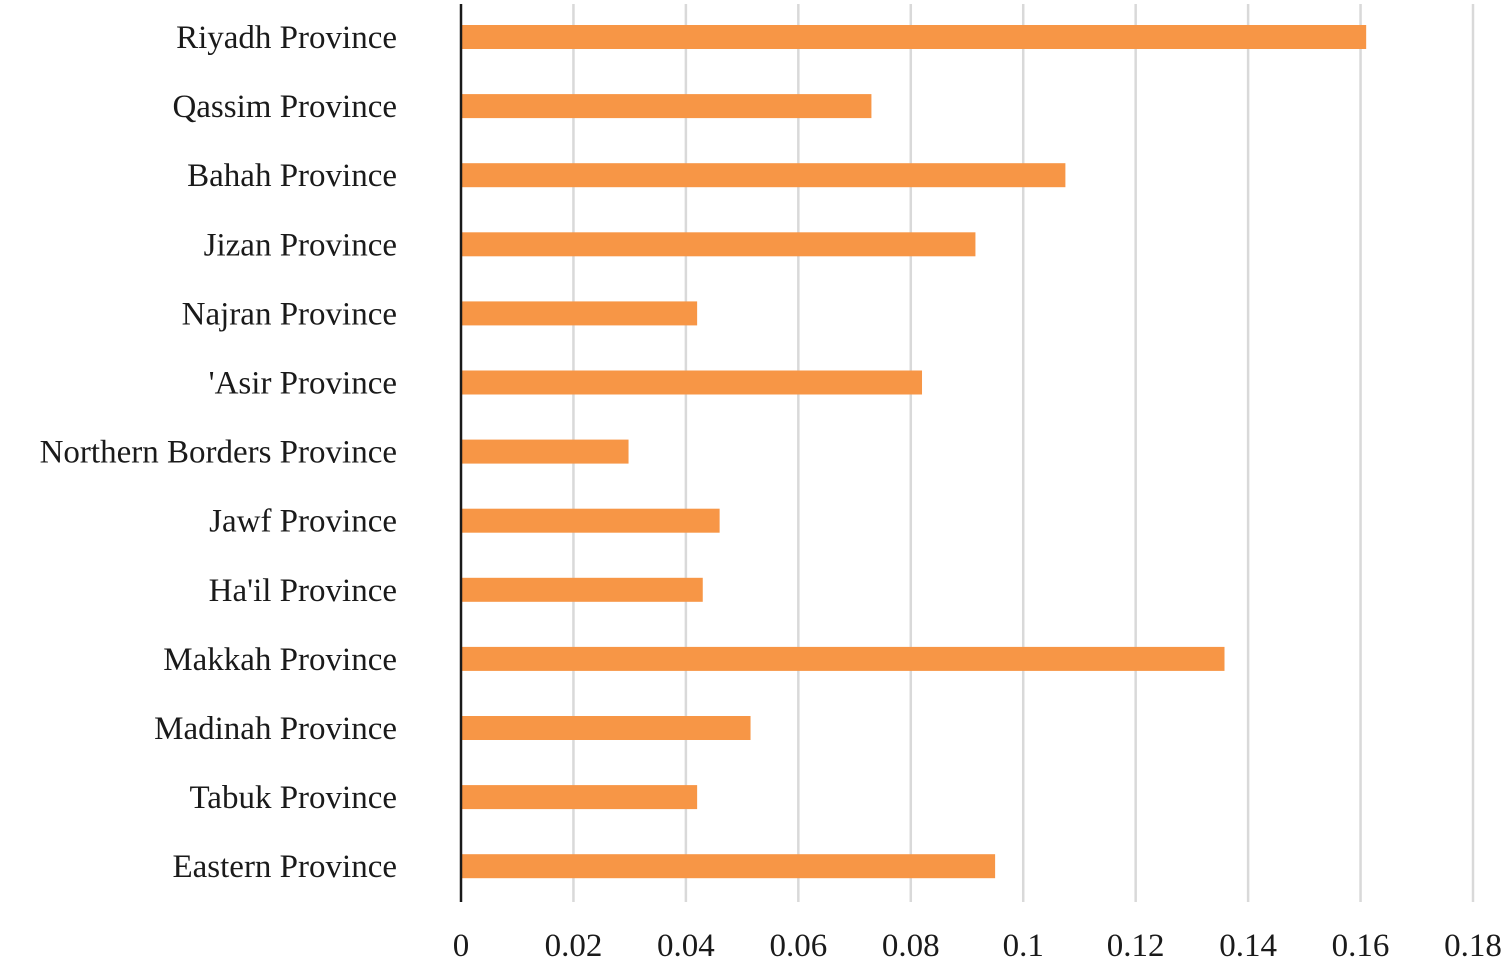 Image resolution: width=1503 pixels, height=962 pixels. What do you see at coordinates (1248, 945) in the screenshot?
I see `x-tick-label: 0.14` at bounding box center [1248, 945].